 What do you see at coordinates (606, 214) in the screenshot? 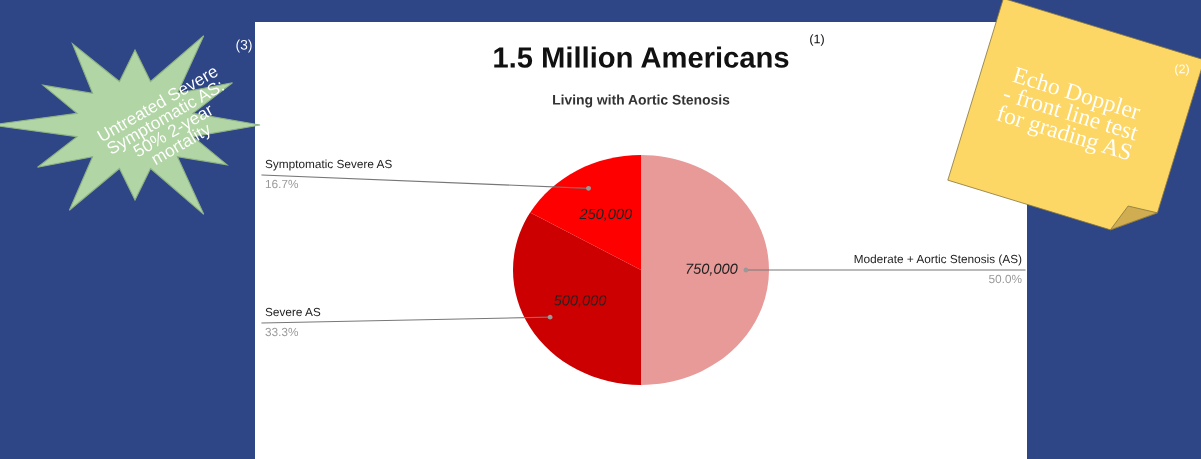
I see `data-label: 250,000` at bounding box center [606, 214].